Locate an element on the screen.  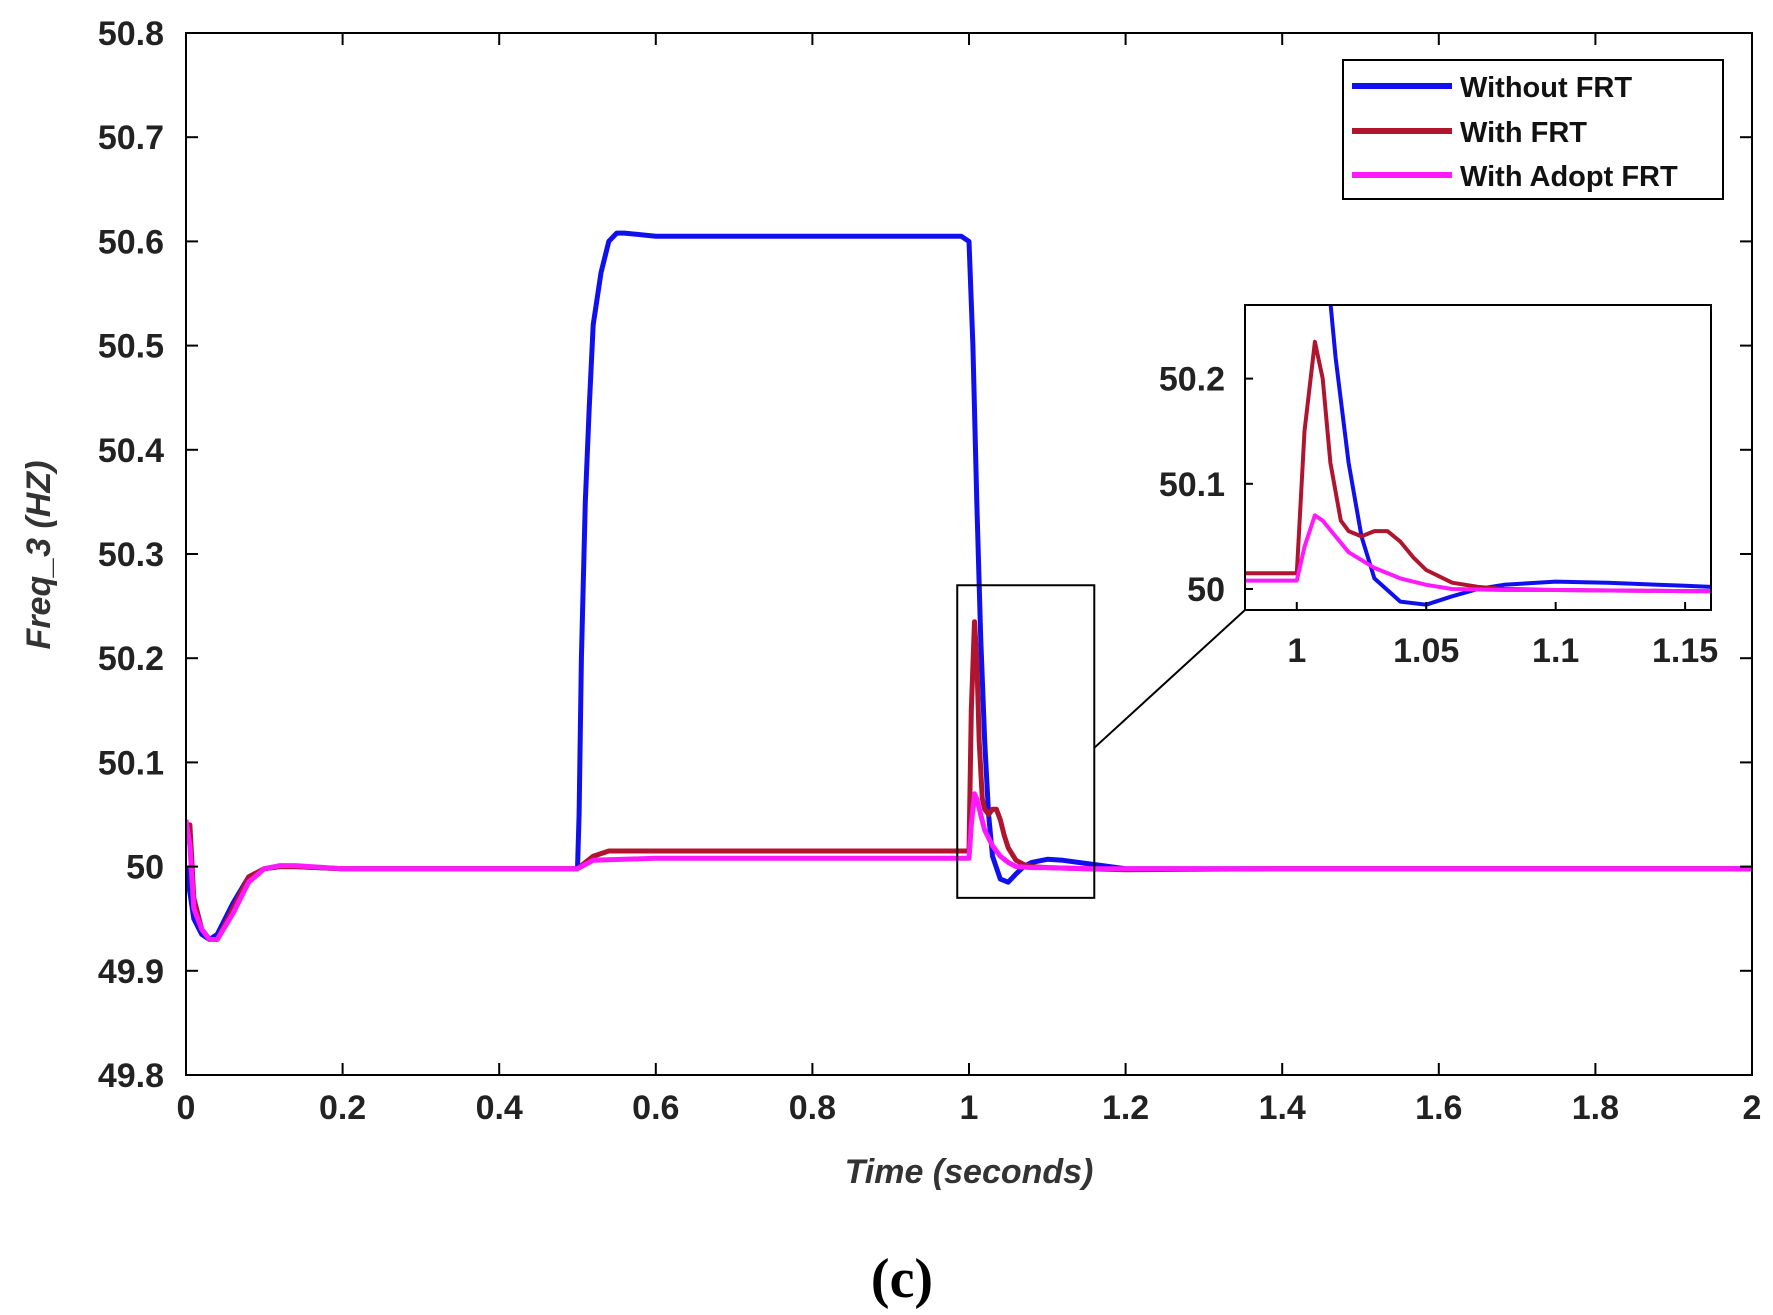
inset-x-tick-label: 1 is located at coordinates (1296, 651).